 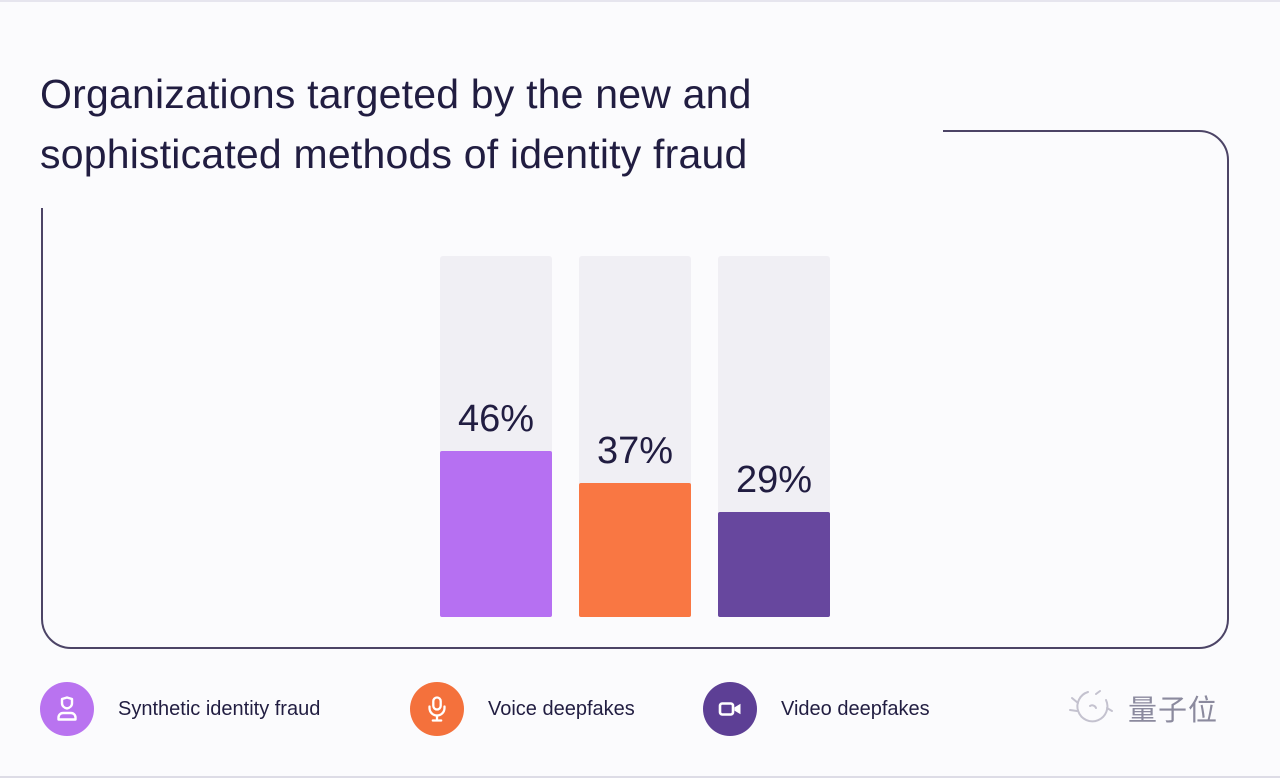 I want to click on top-edge-divider, so click(x=640, y=1).